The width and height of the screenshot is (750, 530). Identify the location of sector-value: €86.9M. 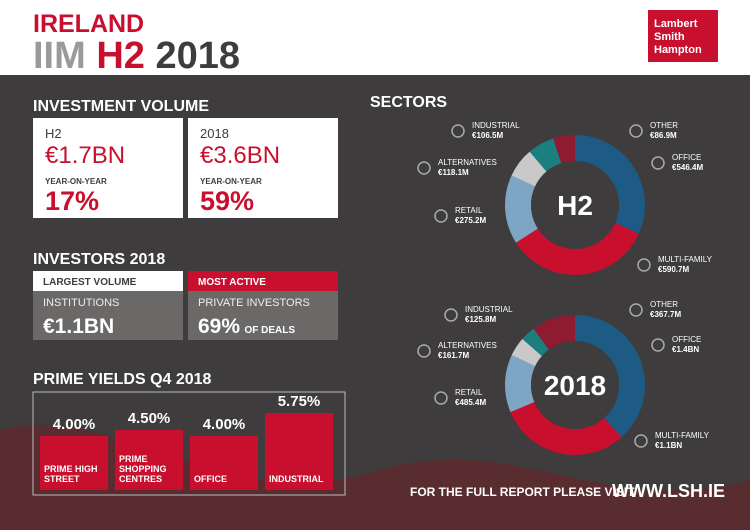
(663, 135).